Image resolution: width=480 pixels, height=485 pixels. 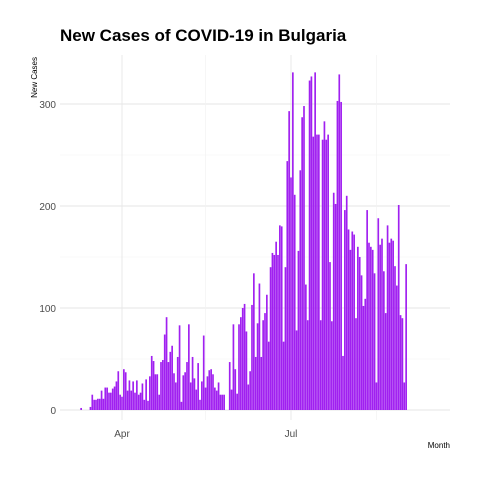 I want to click on y-tick-label: 0, so click(x=53, y=411).